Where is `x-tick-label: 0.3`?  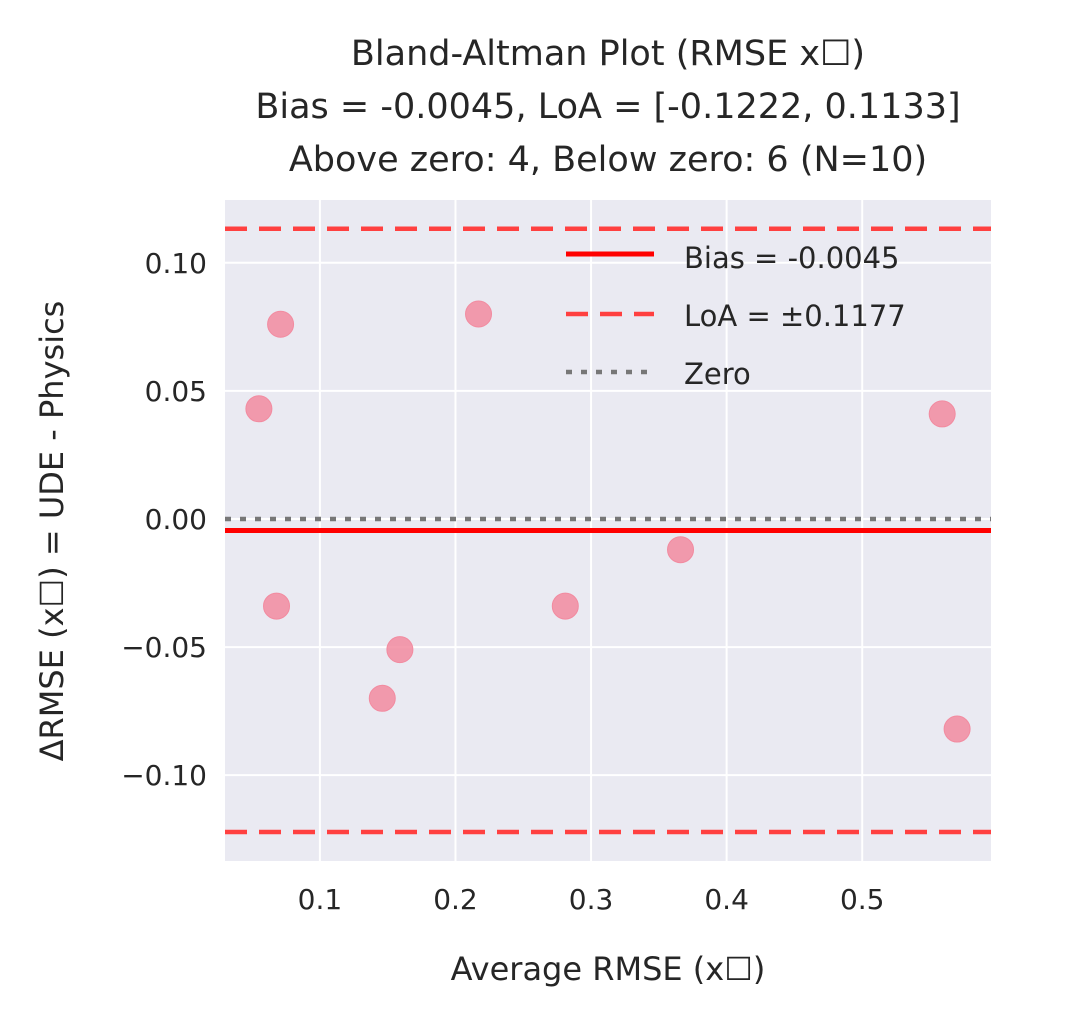
x-tick-label: 0.3 is located at coordinates (591, 899).